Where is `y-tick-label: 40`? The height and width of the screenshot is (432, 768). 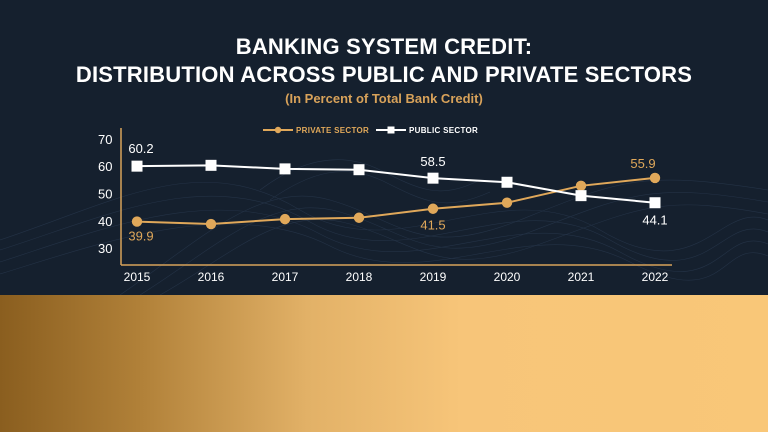 y-tick-label: 40 is located at coordinates (105, 221).